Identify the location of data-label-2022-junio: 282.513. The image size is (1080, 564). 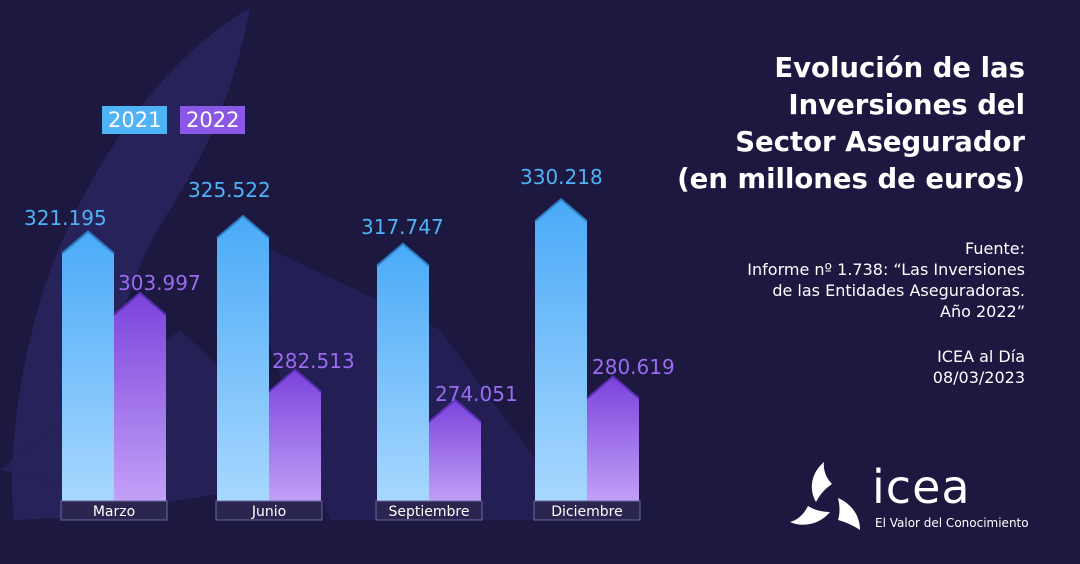
(313, 361).